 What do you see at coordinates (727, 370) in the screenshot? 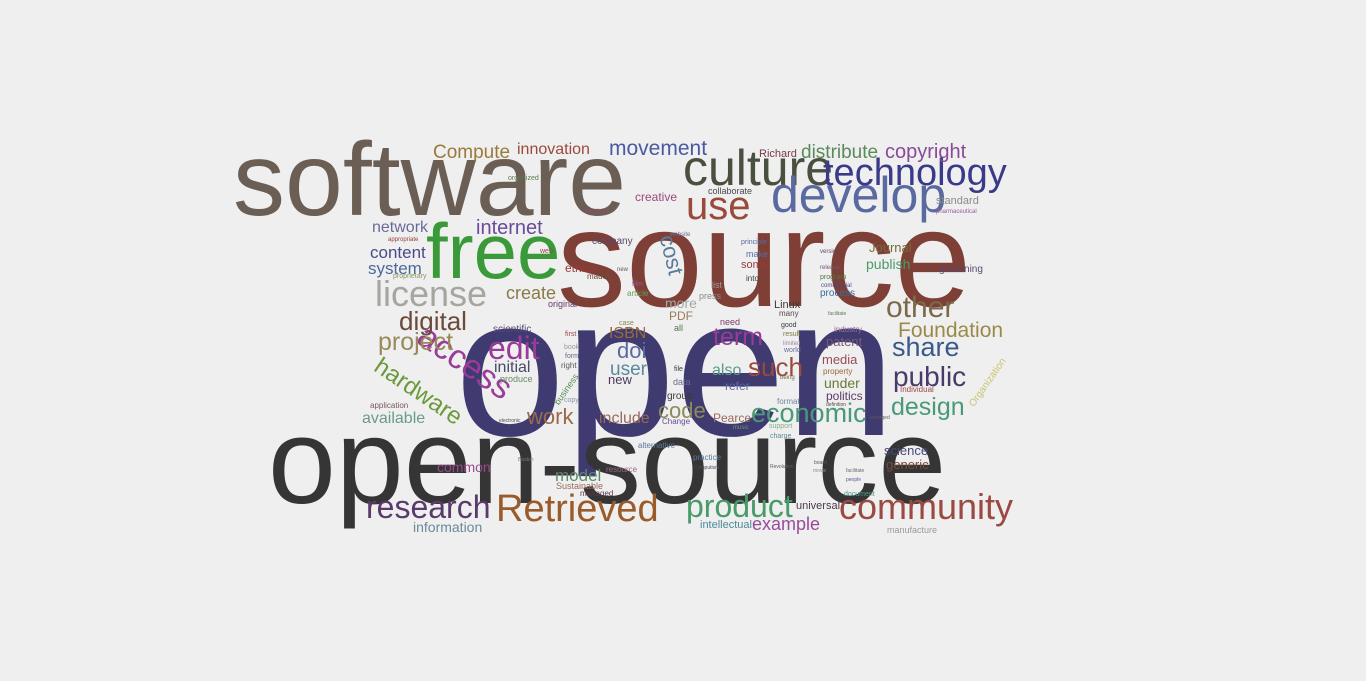
I see `word-also: also` at bounding box center [727, 370].